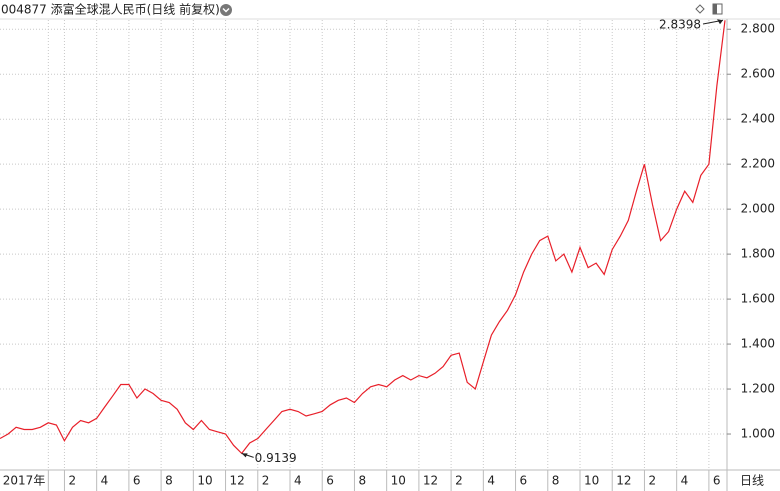 The width and height of the screenshot is (780, 491). I want to click on menu-chevron, so click(226, 10).